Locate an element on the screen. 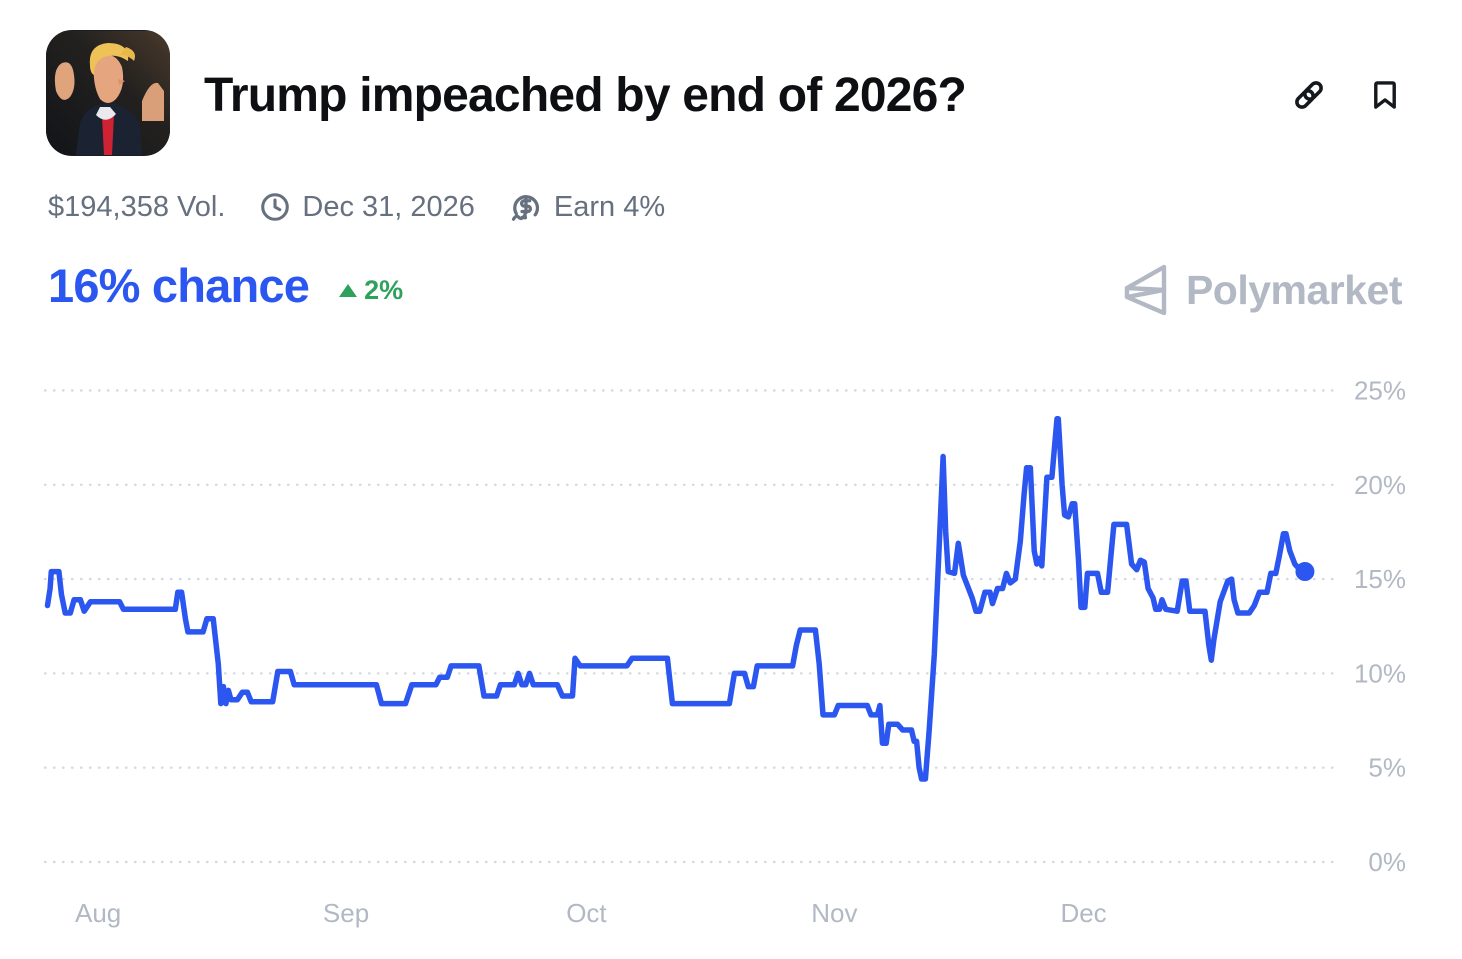  market-avatar is located at coordinates (108, 93).